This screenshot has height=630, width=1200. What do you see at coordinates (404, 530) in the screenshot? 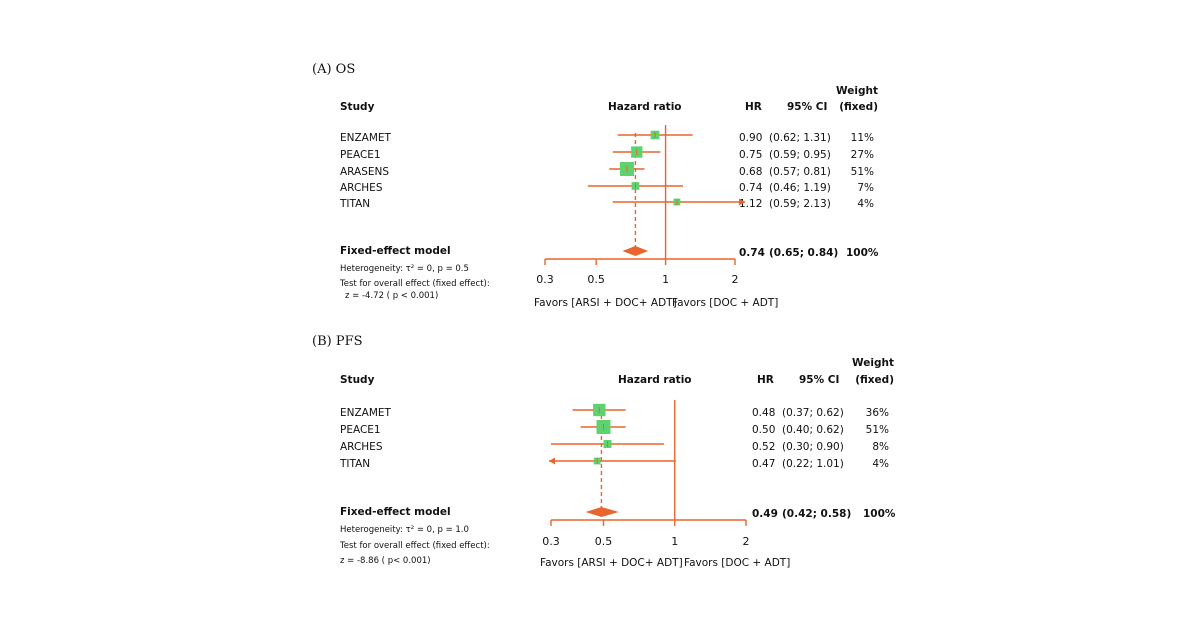
I see `heterogeneity-text: Heterogeneity: τ² = 0, p = 1.0` at bounding box center [404, 530].